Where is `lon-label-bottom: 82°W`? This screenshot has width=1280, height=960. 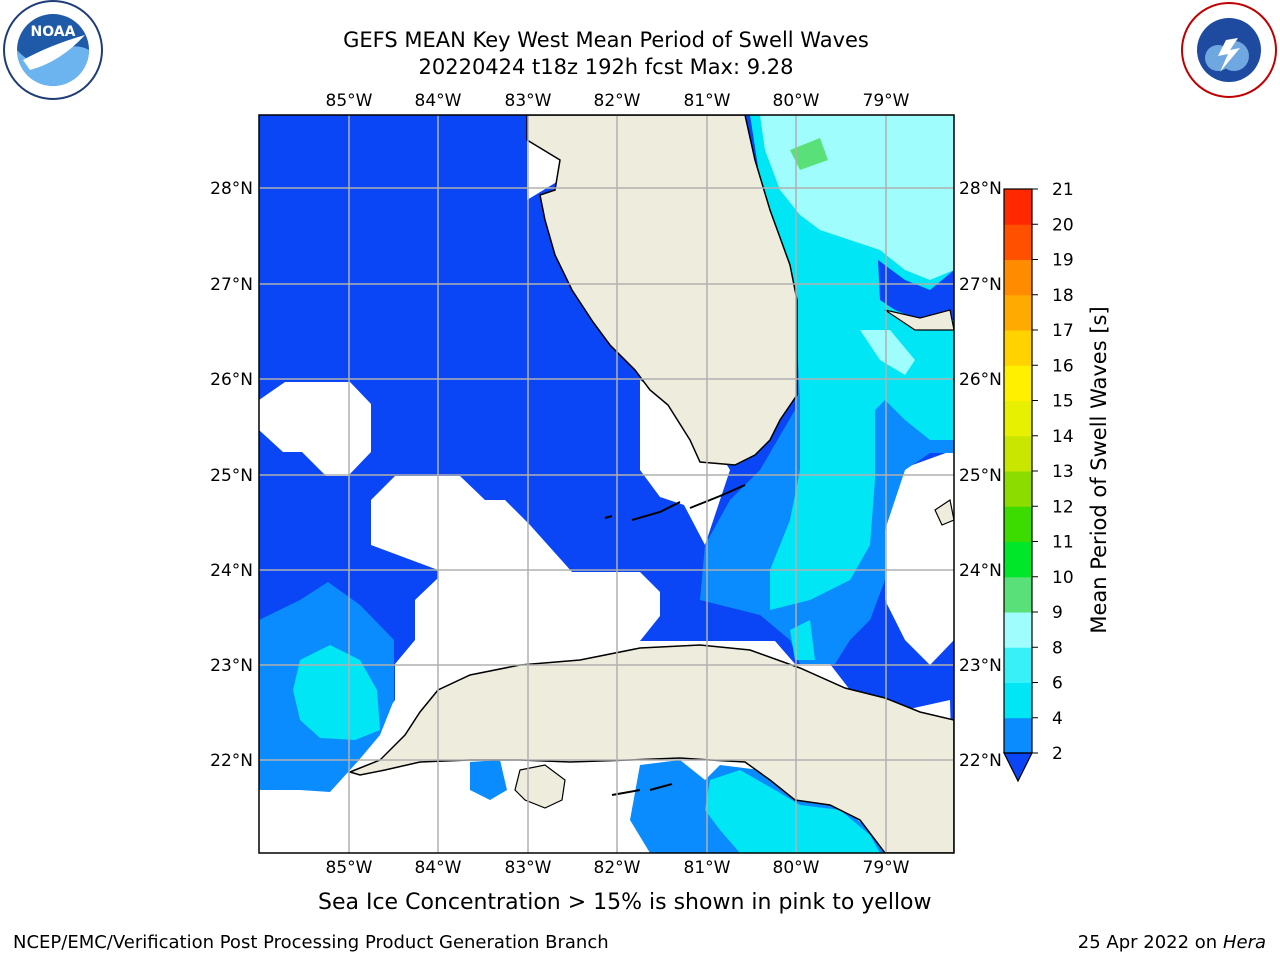
lon-label-bottom: 82°W is located at coordinates (617, 868).